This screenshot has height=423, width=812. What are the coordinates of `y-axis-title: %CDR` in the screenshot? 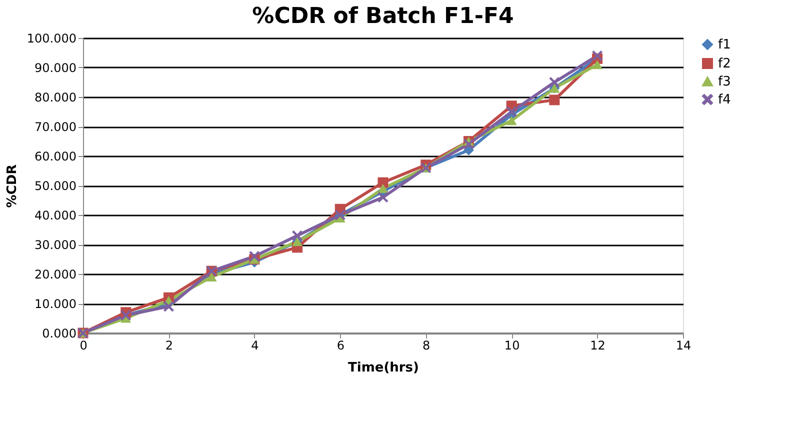 It's located at (12, 186).